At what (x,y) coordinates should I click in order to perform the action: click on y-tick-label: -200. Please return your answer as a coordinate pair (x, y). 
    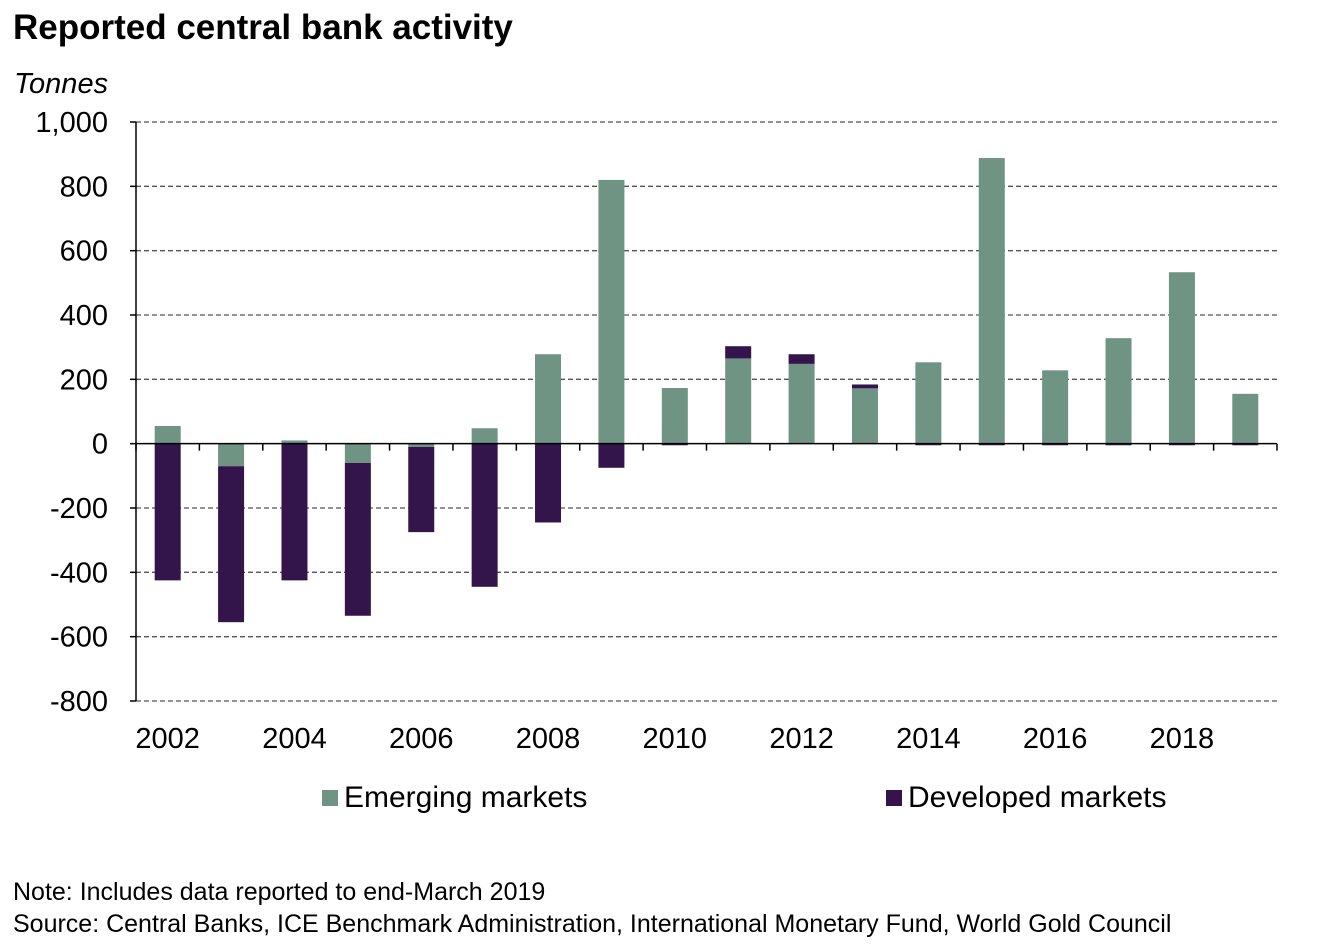
    Looking at the image, I should click on (79, 509).